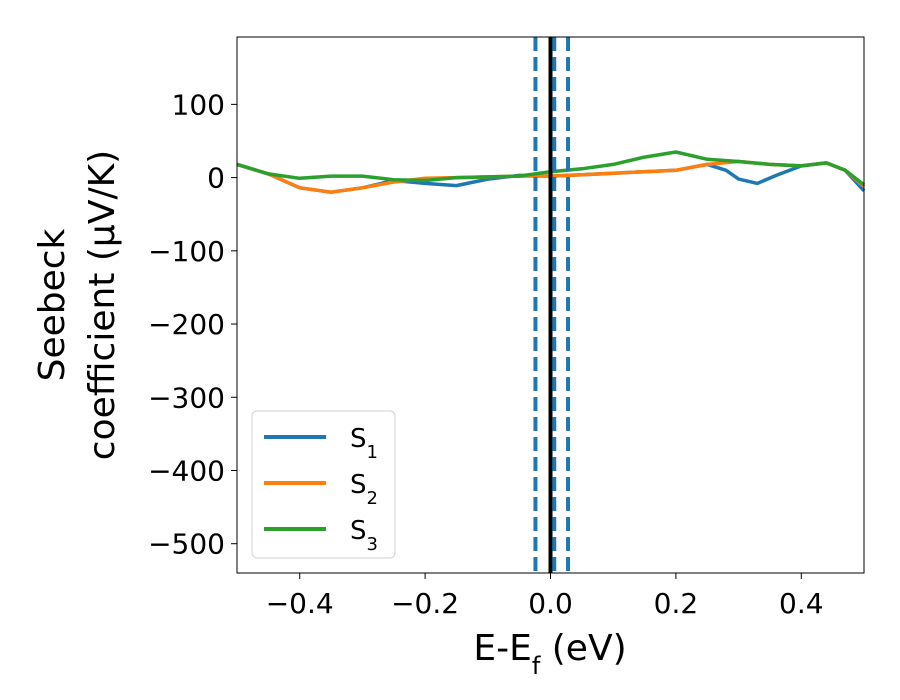 Image resolution: width=900 pixels, height=700 pixels. I want to click on x-tick-label: −0.2, so click(425, 603).